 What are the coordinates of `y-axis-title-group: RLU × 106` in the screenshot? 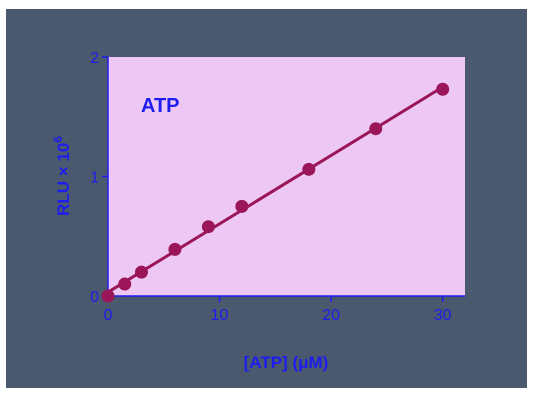 It's located at (62, 176).